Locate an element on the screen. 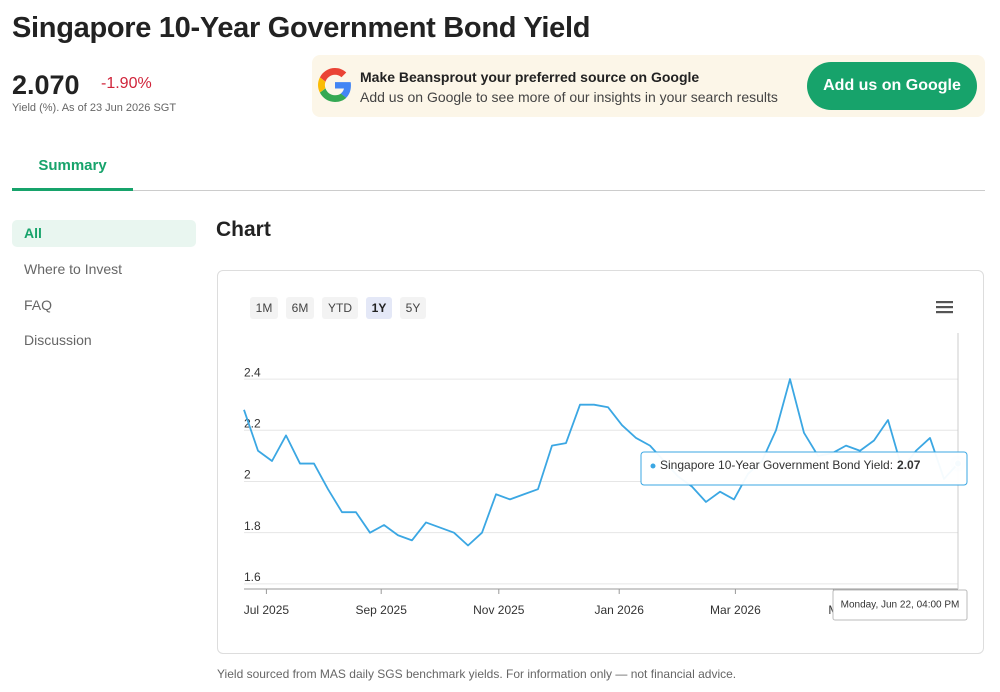 This screenshot has height=692, width=1000. add-google-button: Add us on Google is located at coordinates (892, 86).